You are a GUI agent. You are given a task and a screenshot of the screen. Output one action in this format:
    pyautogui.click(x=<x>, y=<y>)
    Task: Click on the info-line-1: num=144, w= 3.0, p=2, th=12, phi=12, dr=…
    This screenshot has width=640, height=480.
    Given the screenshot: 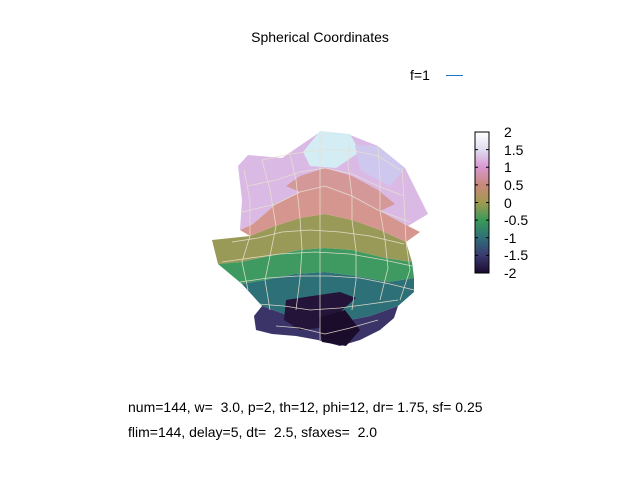 What is the action you would take?
    pyautogui.click(x=305, y=407)
    